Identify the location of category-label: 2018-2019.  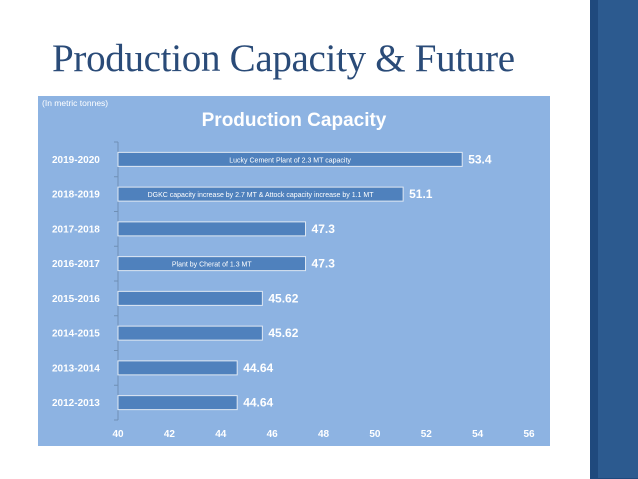
(76, 195).